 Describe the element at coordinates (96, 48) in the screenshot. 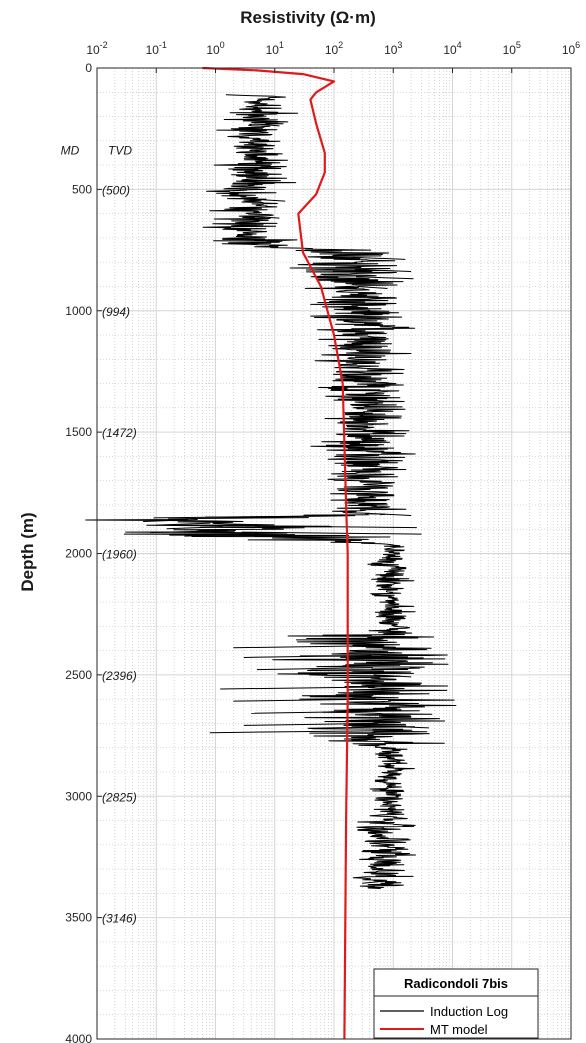

I see `x-tick-label: 10⁻²` at that location.